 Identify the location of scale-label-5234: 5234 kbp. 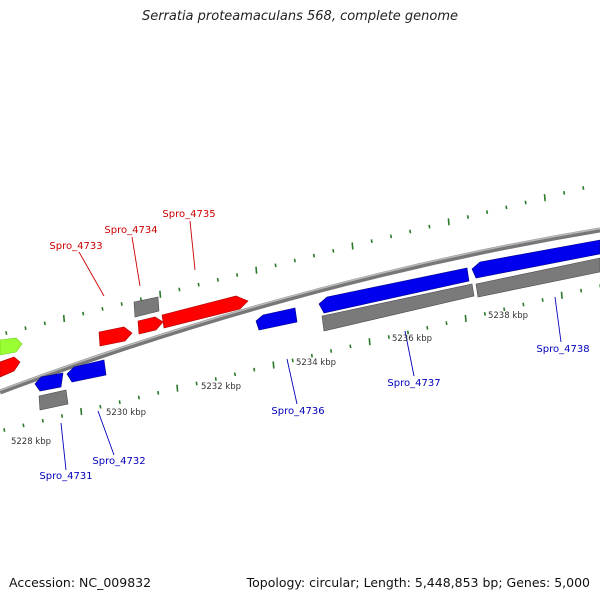
(316, 363).